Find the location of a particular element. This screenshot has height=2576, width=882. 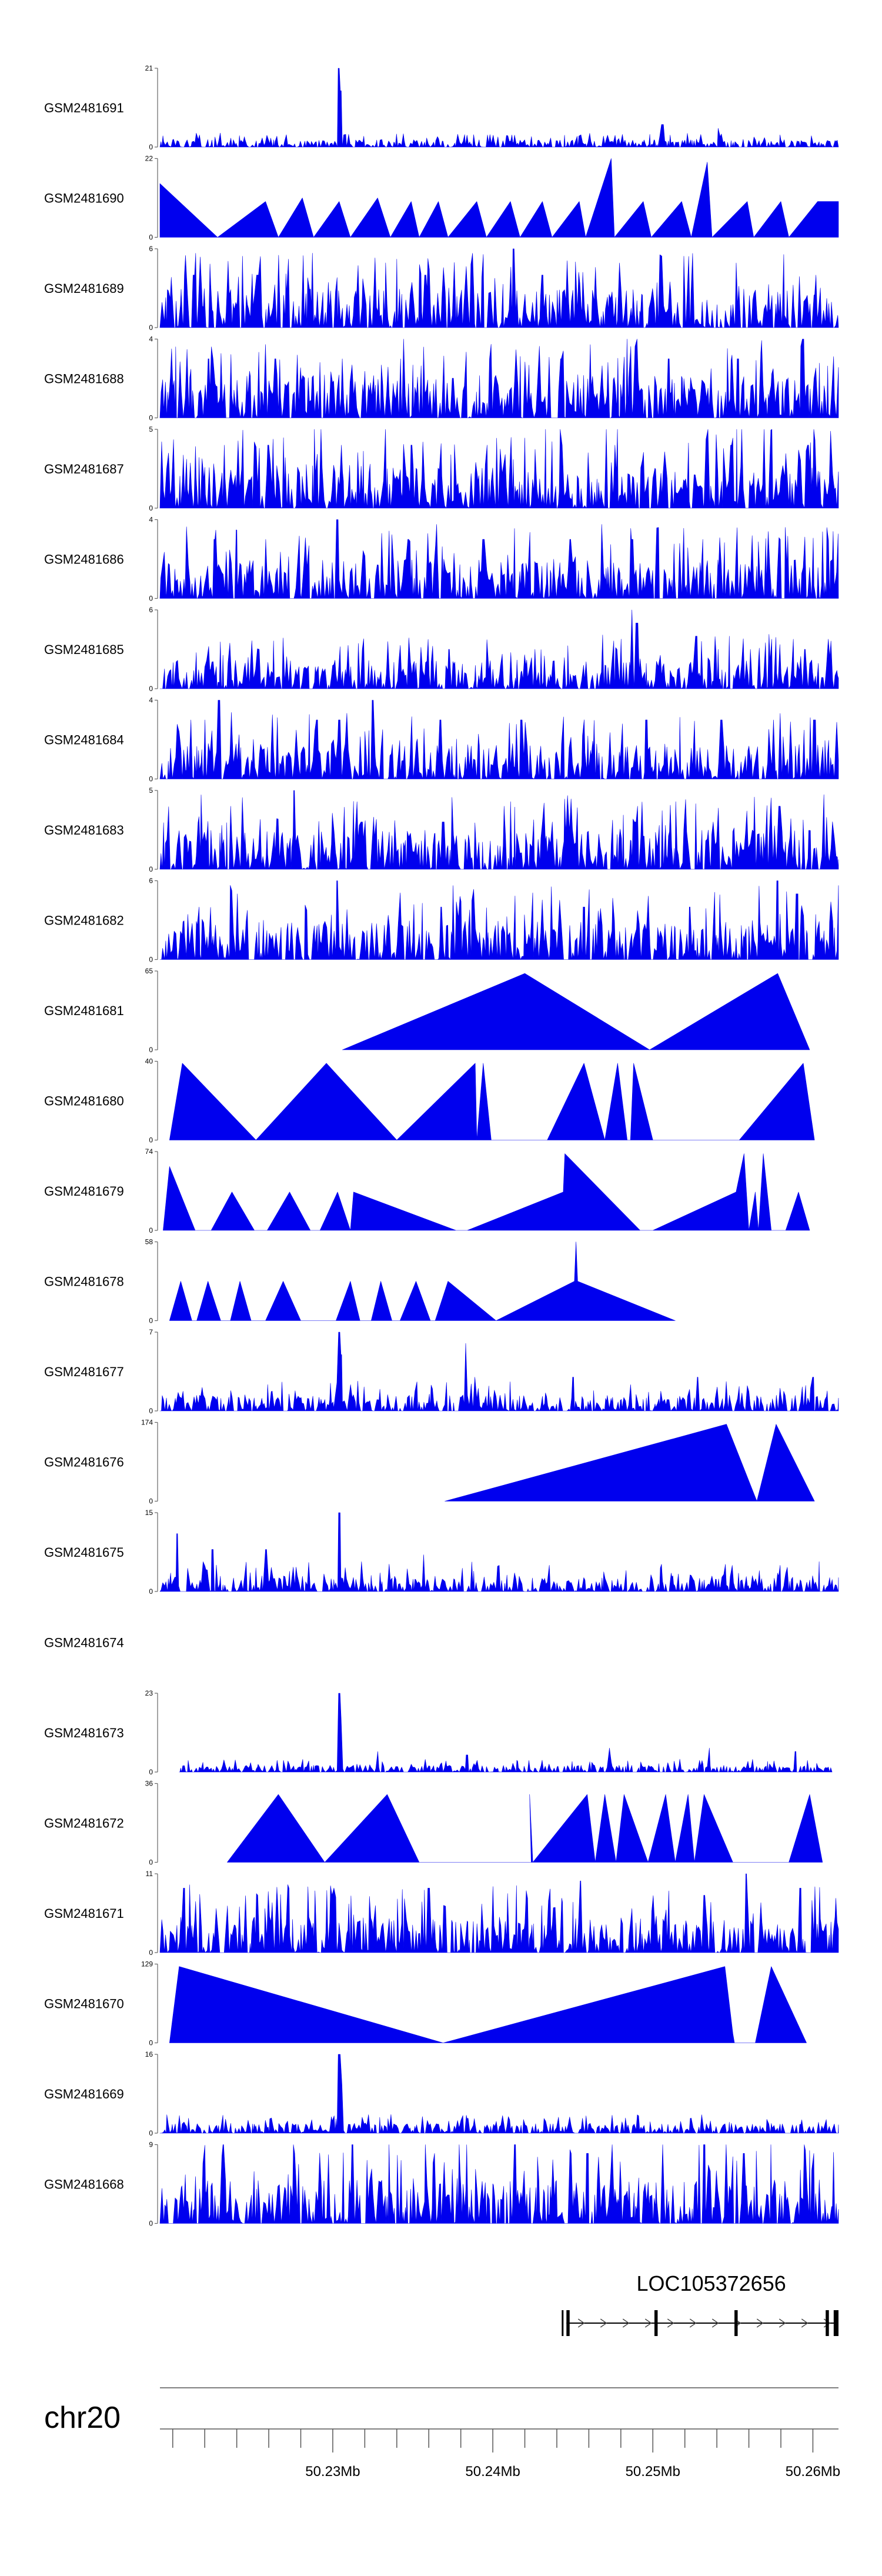

gene-model is located at coordinates (700, 2323).